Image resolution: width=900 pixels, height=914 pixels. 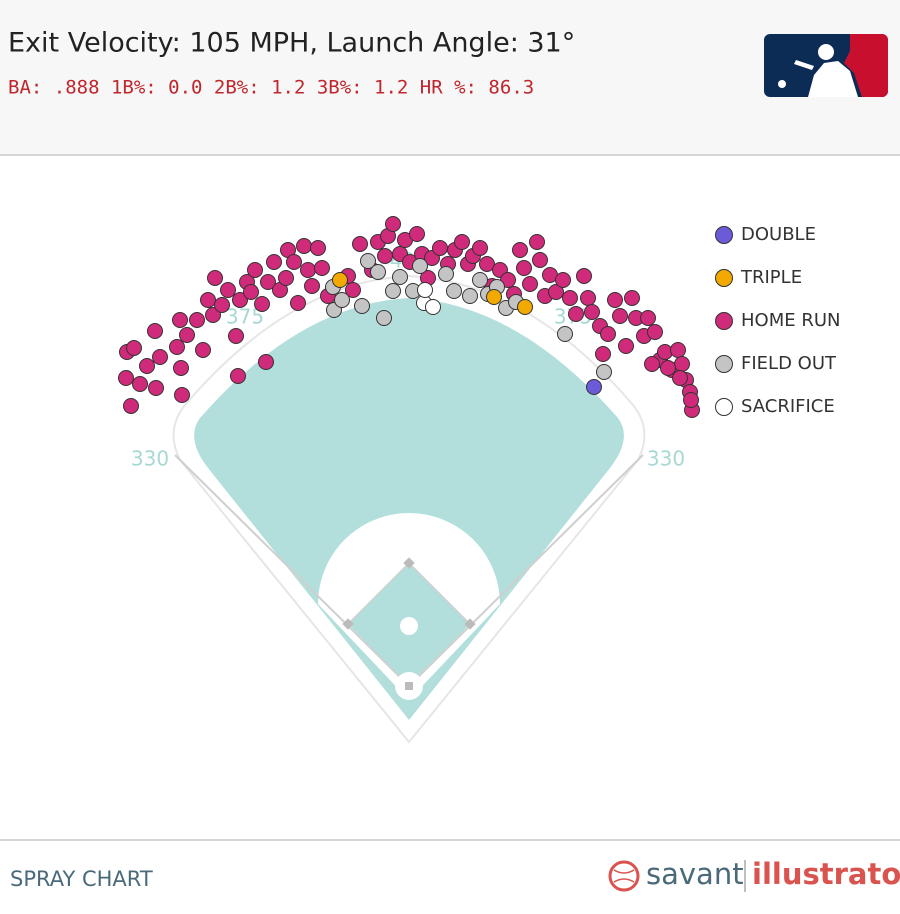 What do you see at coordinates (826, 874) in the screenshot?
I see `brand-illustrator: illustrator` at bounding box center [826, 874].